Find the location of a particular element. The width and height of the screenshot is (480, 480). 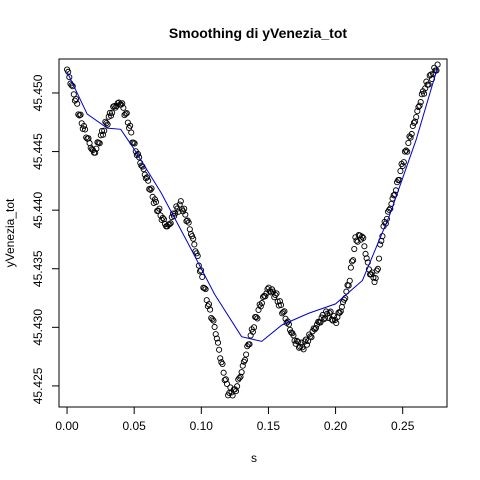

x-tick-label: 0.25 is located at coordinates (403, 426).